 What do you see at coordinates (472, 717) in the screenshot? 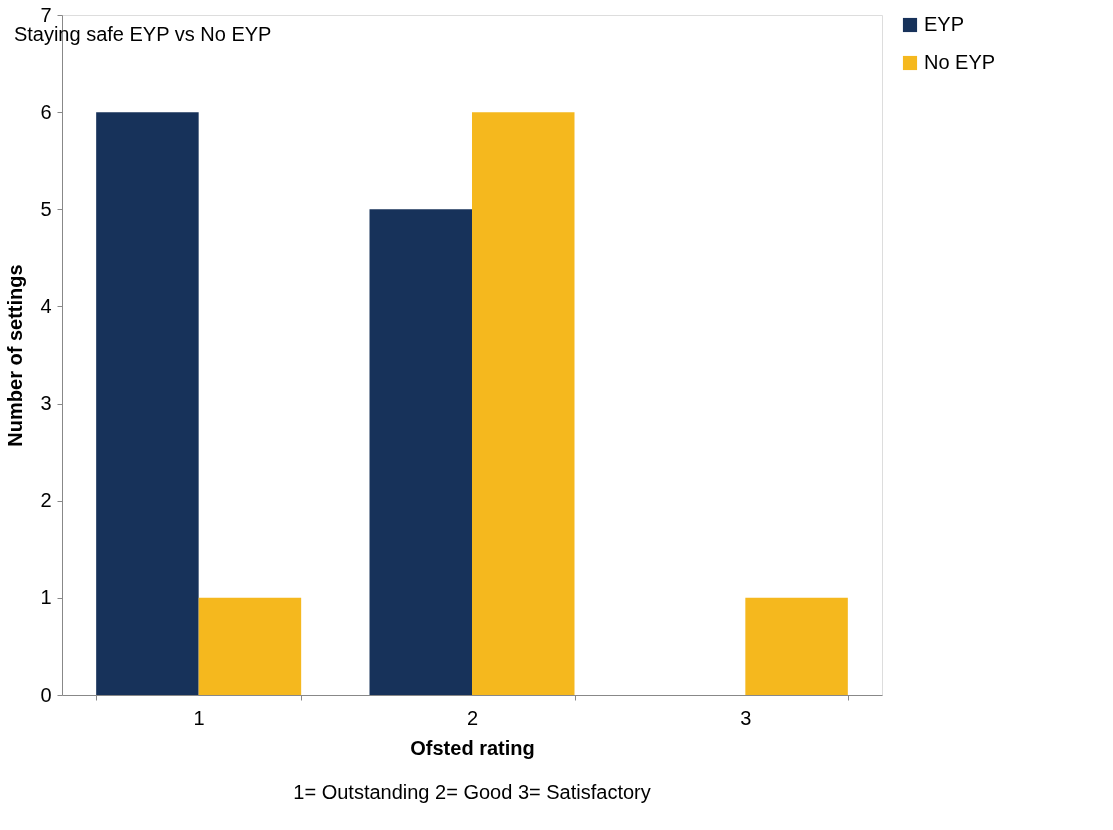
I see `x-tick-label: 2` at bounding box center [472, 717].